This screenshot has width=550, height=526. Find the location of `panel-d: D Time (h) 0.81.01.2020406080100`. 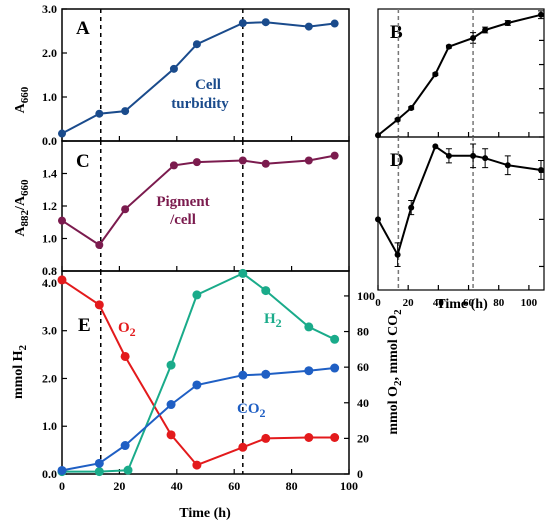

panel-d: D Time (h) 0.81.01.2020406080100 is located at coordinates (460, 224).